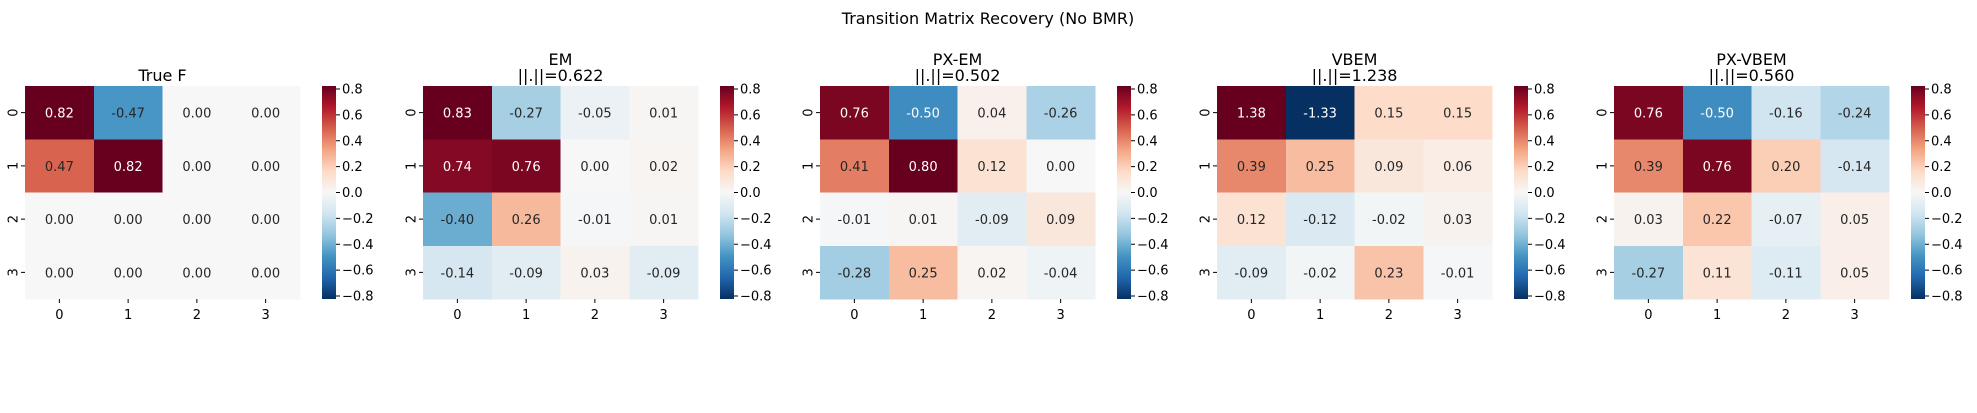 Image resolution: width=1977 pixels, height=413 pixels. I want to click on figure-suptitle: Transition Matrix Recovery (No BMR), so click(987, 18).